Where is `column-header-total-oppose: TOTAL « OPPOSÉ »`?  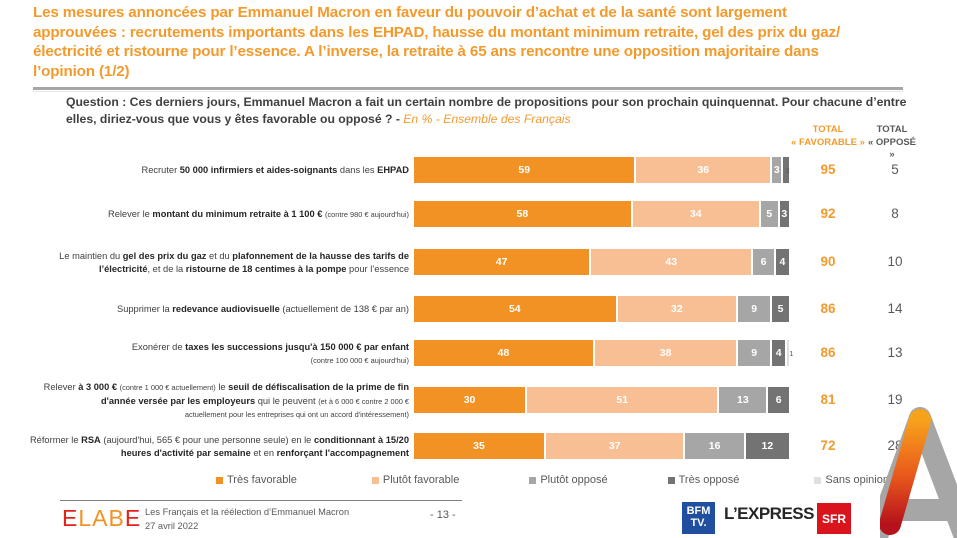
column-header-total-oppose: TOTAL « OPPOSÉ » is located at coordinates (892, 143).